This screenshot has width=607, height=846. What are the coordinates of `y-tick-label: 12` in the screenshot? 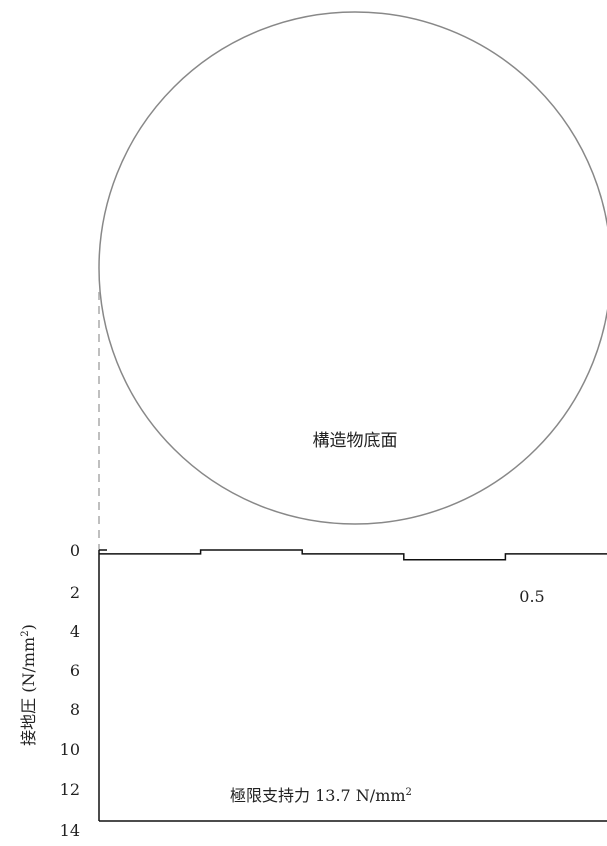 It's located at (70, 789).